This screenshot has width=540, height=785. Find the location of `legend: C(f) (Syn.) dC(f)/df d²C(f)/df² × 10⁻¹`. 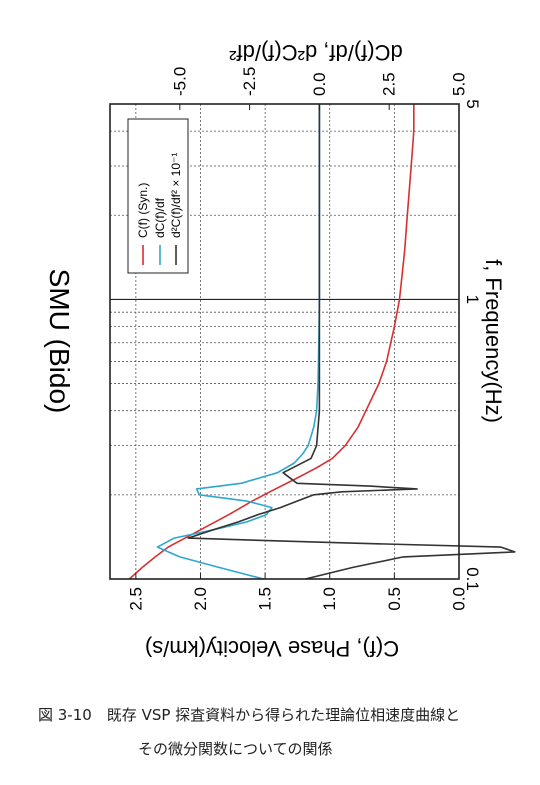

legend: C(f) (Syn.) dC(f)/df d²C(f)/df² × 10⁻¹ is located at coordinates (158, 196).